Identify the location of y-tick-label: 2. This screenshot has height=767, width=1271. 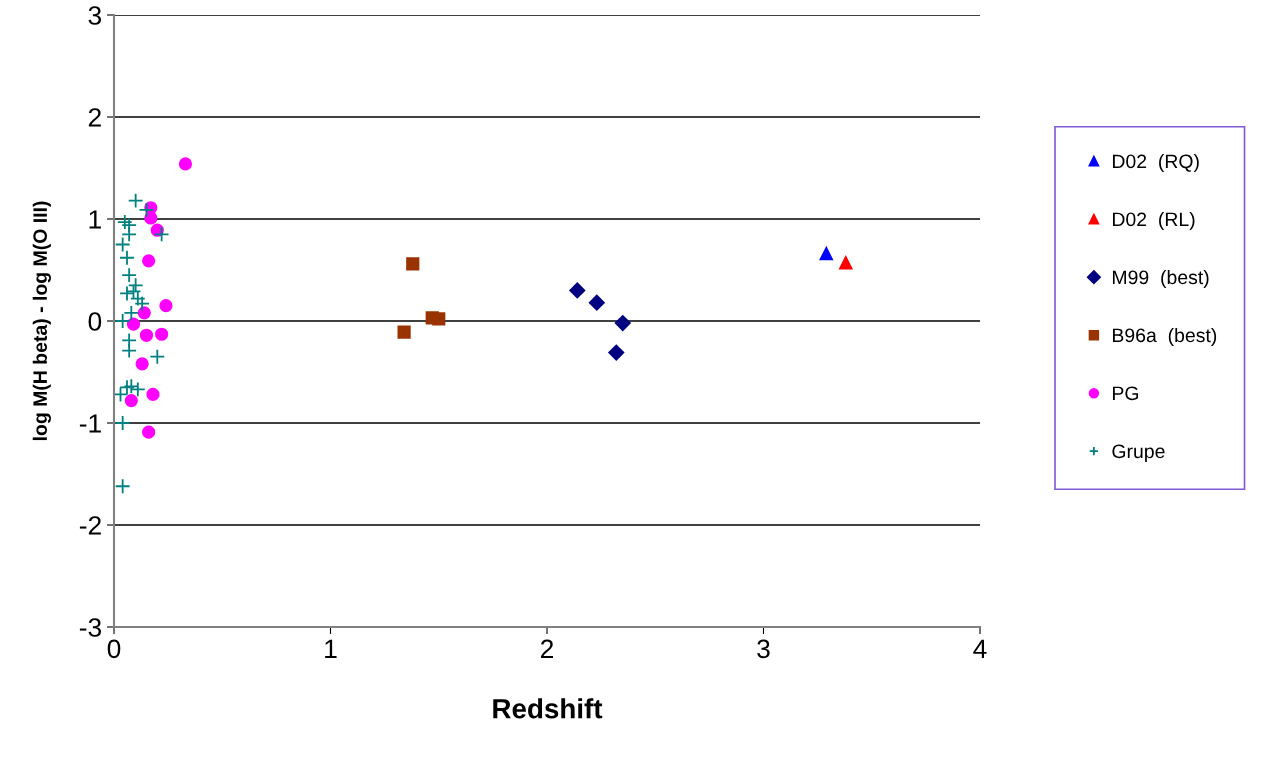
(94, 117).